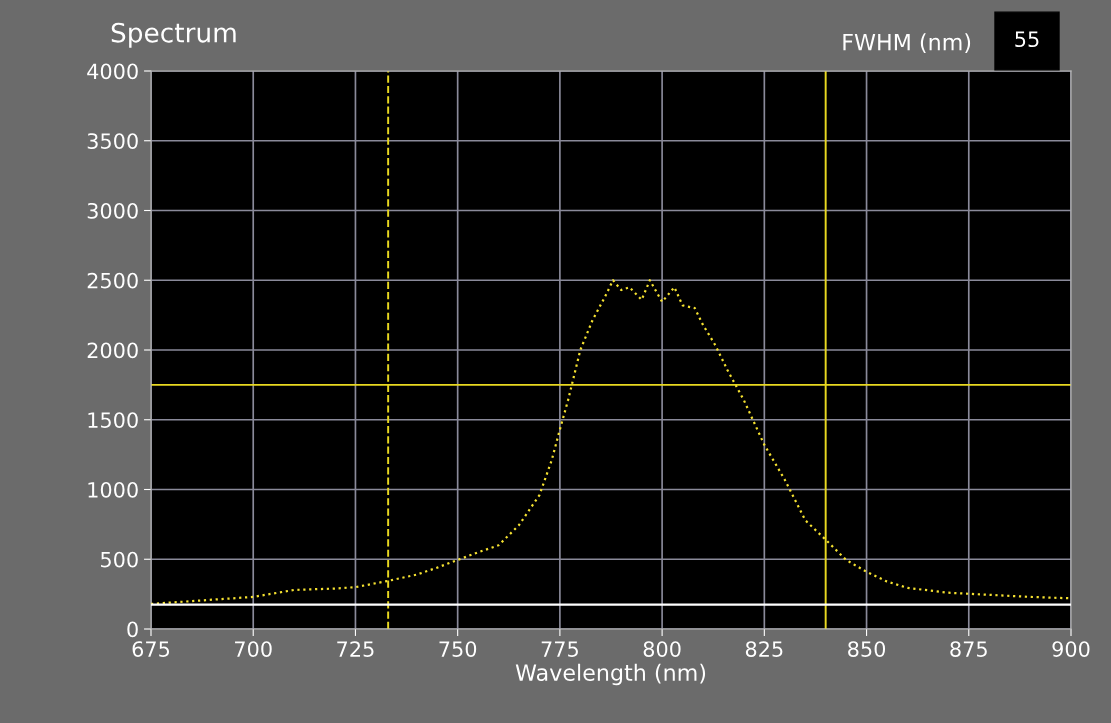 The image size is (1111, 723). Describe the element at coordinates (132, 629) in the screenshot. I see `y-tick-label: 0` at that location.